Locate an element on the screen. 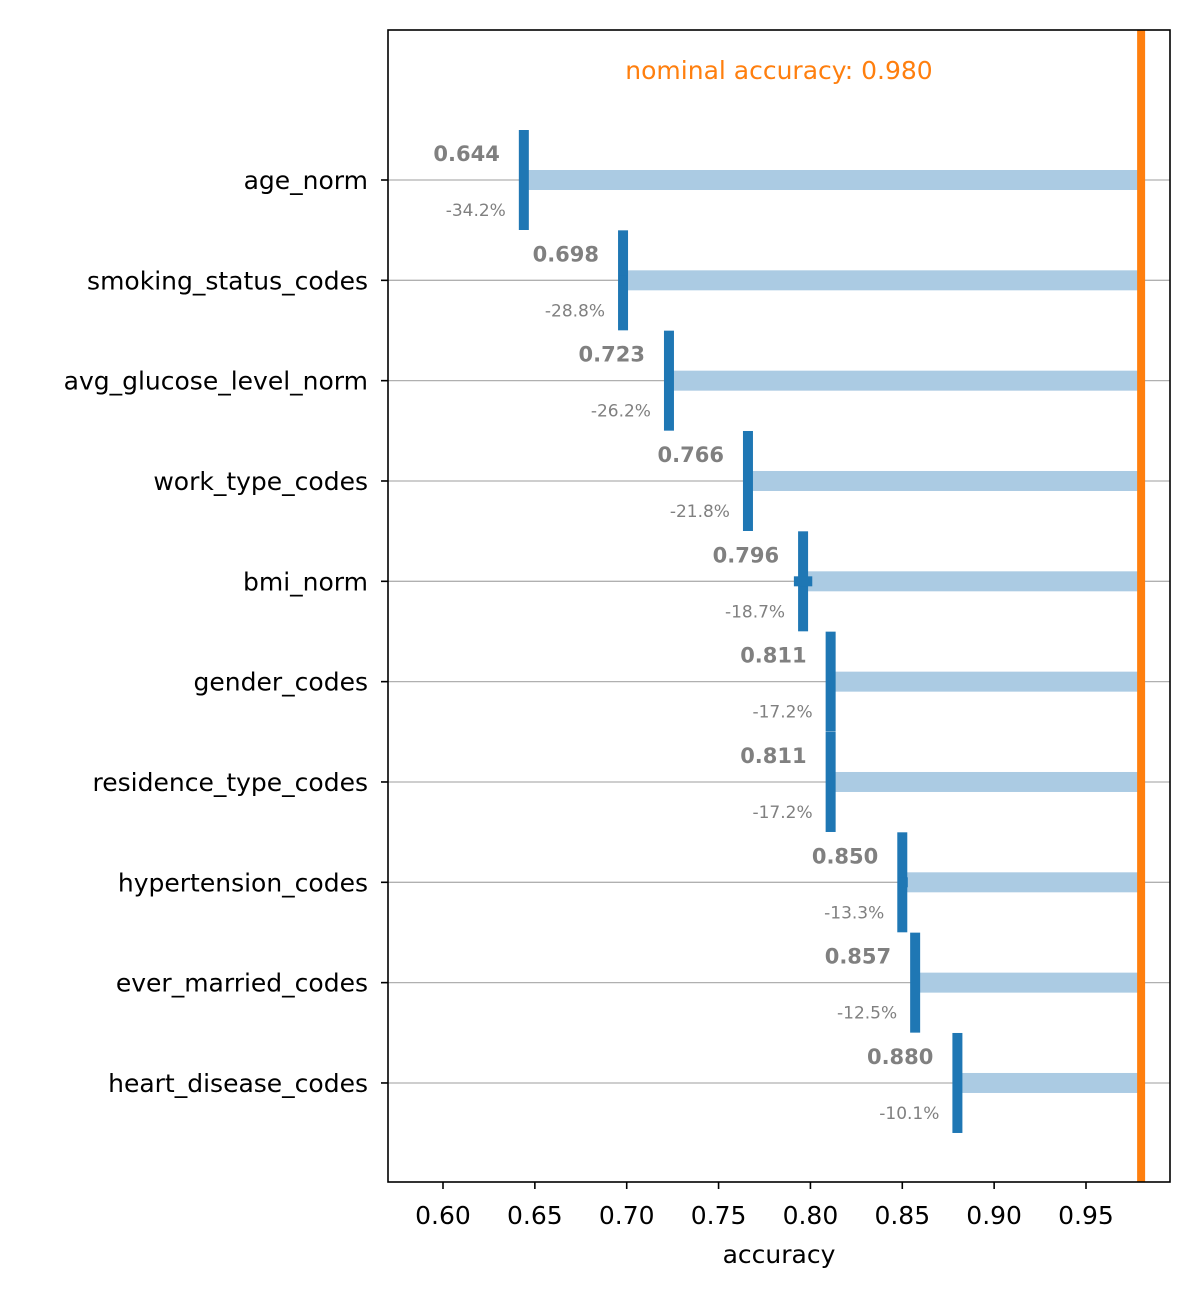  nominal-accuracy-label: nominal accuracy: 0.980 is located at coordinates (778, 70).